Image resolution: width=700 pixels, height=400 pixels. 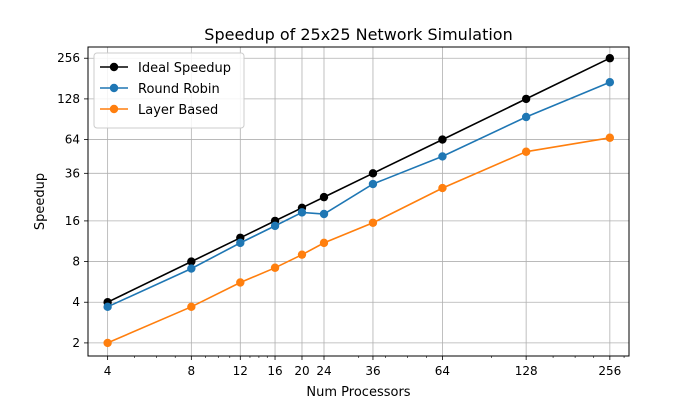 What do you see at coordinates (68, 99) in the screenshot?
I see `y-tick-label: 128` at bounding box center [68, 99].